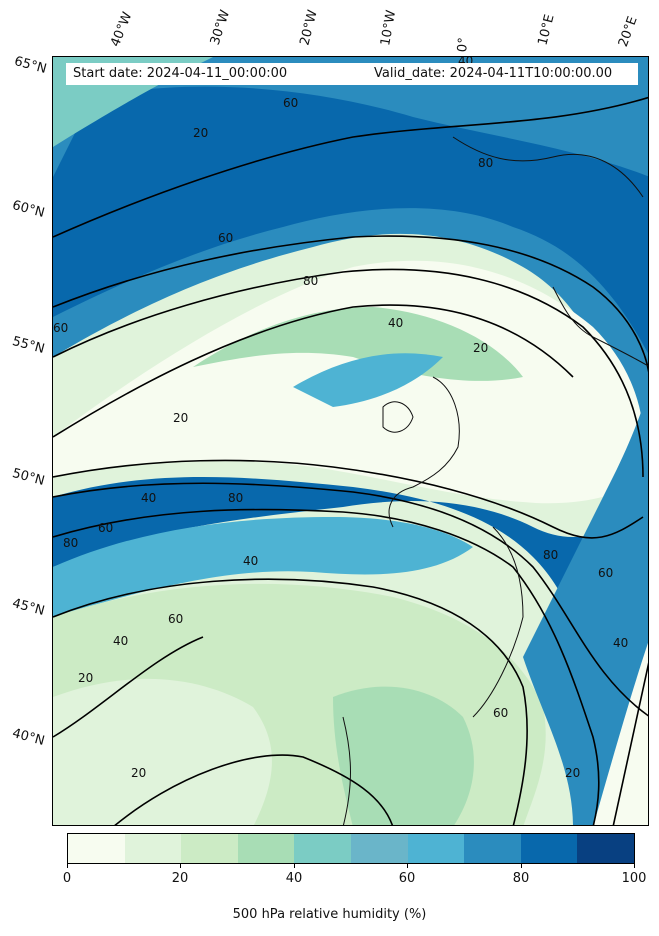 The height and width of the screenshot is (936, 659). I want to click on lon-label-20w: 20°W, so click(309, 27).